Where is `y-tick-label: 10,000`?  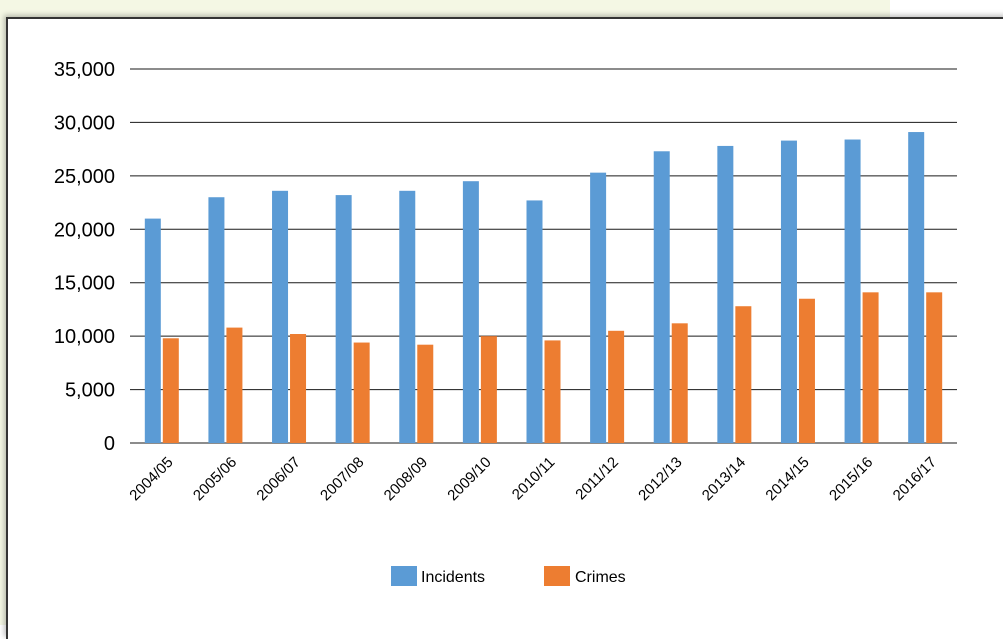 y-tick-label: 10,000 is located at coordinates (84, 337).